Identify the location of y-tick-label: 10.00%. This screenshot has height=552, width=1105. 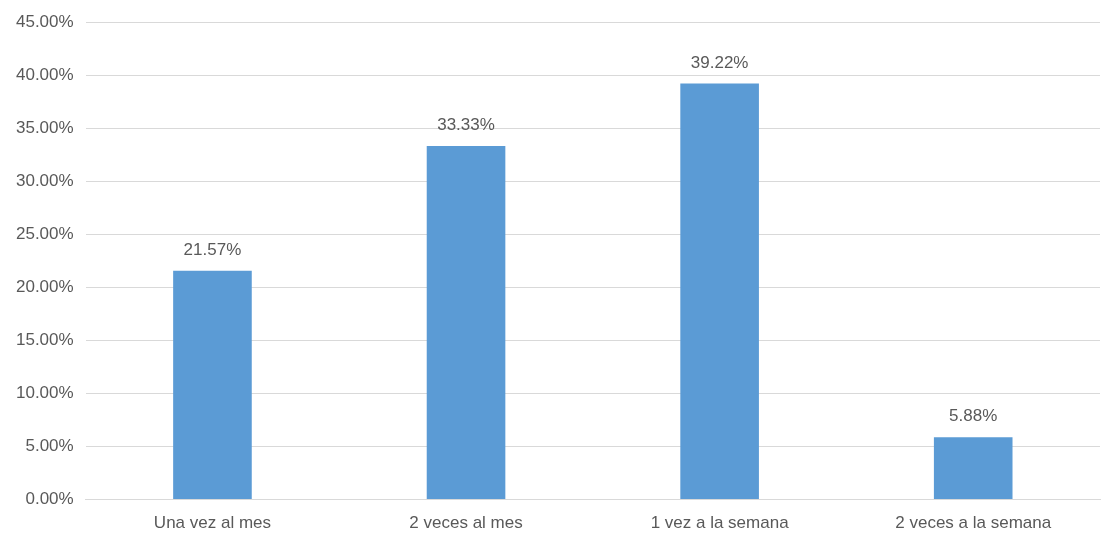
(44, 393).